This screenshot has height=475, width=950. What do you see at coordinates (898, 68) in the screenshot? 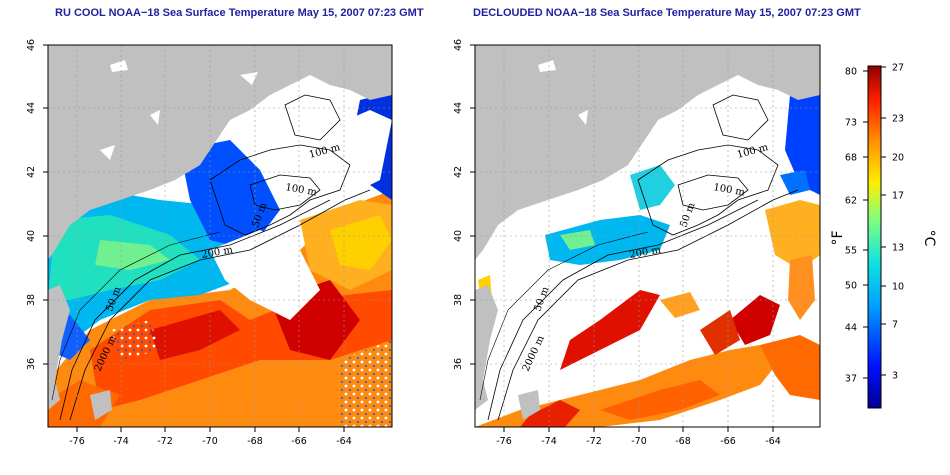
I see `colorbar-c-label: 27` at bounding box center [898, 68].